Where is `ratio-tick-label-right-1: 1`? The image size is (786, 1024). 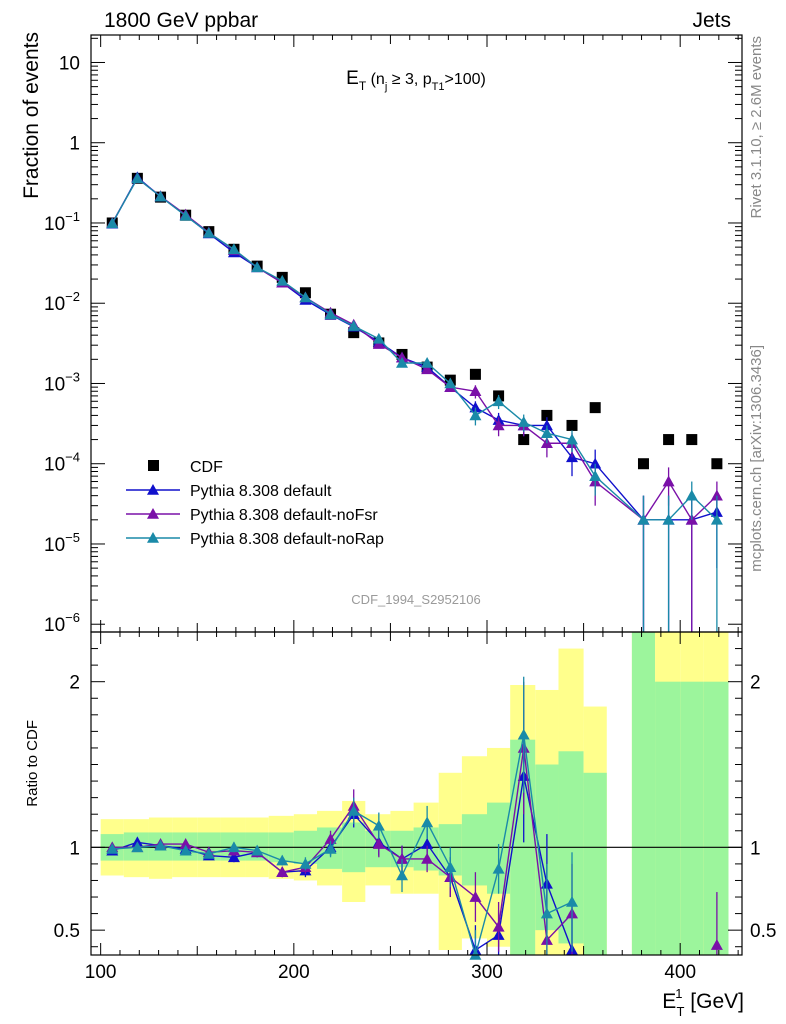 ratio-tick-label-right-1: 1 is located at coordinates (755, 848).